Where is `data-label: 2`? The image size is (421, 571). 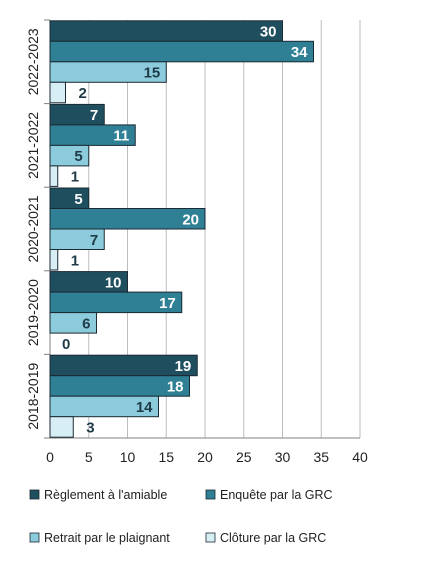
data-label: 2 is located at coordinates (83, 93).